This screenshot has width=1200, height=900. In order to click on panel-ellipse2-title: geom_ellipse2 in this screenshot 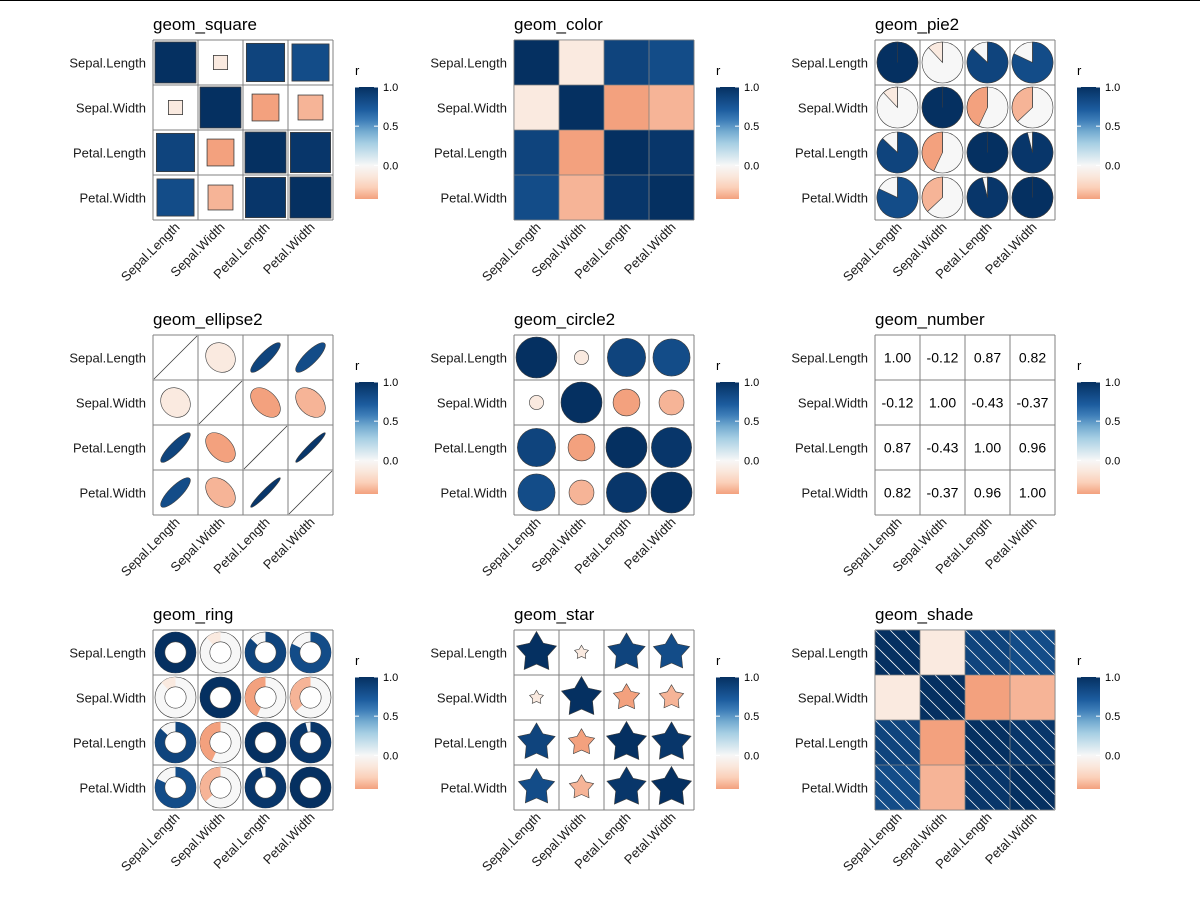, I will do `click(208, 319)`.